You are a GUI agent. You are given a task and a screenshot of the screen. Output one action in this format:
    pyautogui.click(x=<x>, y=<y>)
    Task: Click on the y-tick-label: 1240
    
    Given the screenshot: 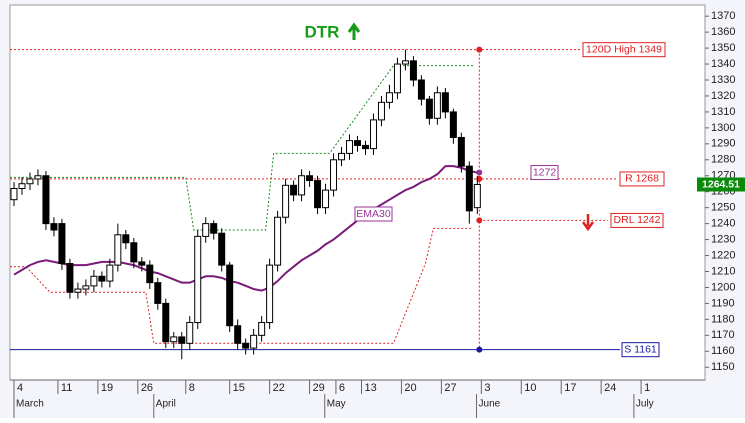 What is the action you would take?
    pyautogui.click(x=723, y=224)
    